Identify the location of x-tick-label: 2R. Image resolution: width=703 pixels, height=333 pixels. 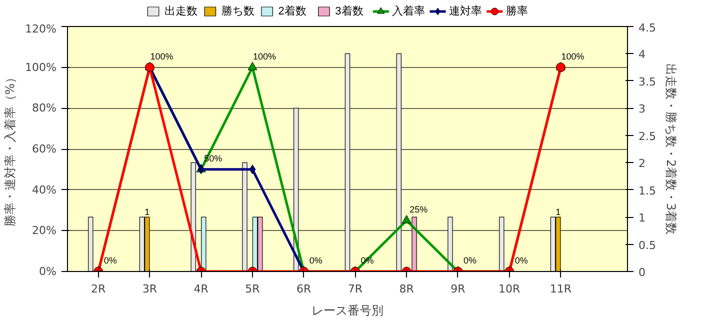
(98, 289).